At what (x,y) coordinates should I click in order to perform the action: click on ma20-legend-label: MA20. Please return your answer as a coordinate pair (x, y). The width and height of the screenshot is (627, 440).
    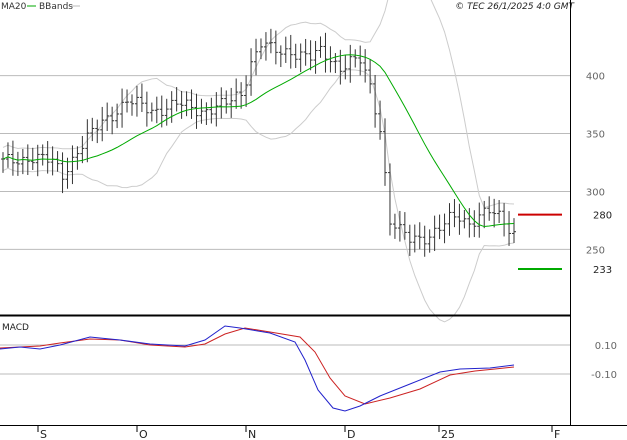
    Looking at the image, I should click on (14, 7).